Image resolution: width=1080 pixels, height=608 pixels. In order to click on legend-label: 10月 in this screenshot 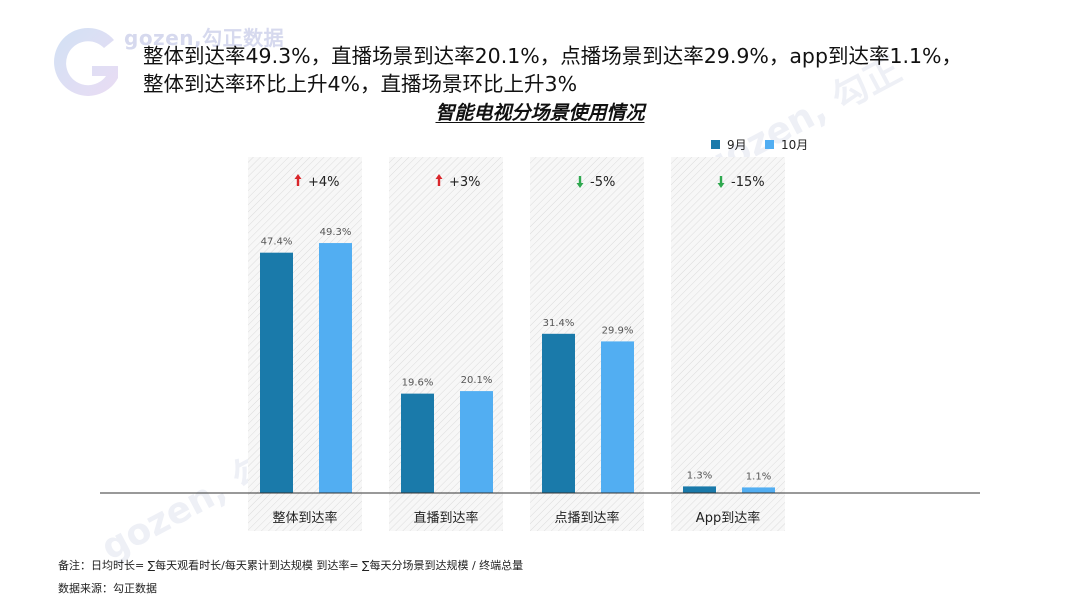, I will do `click(794, 145)`.